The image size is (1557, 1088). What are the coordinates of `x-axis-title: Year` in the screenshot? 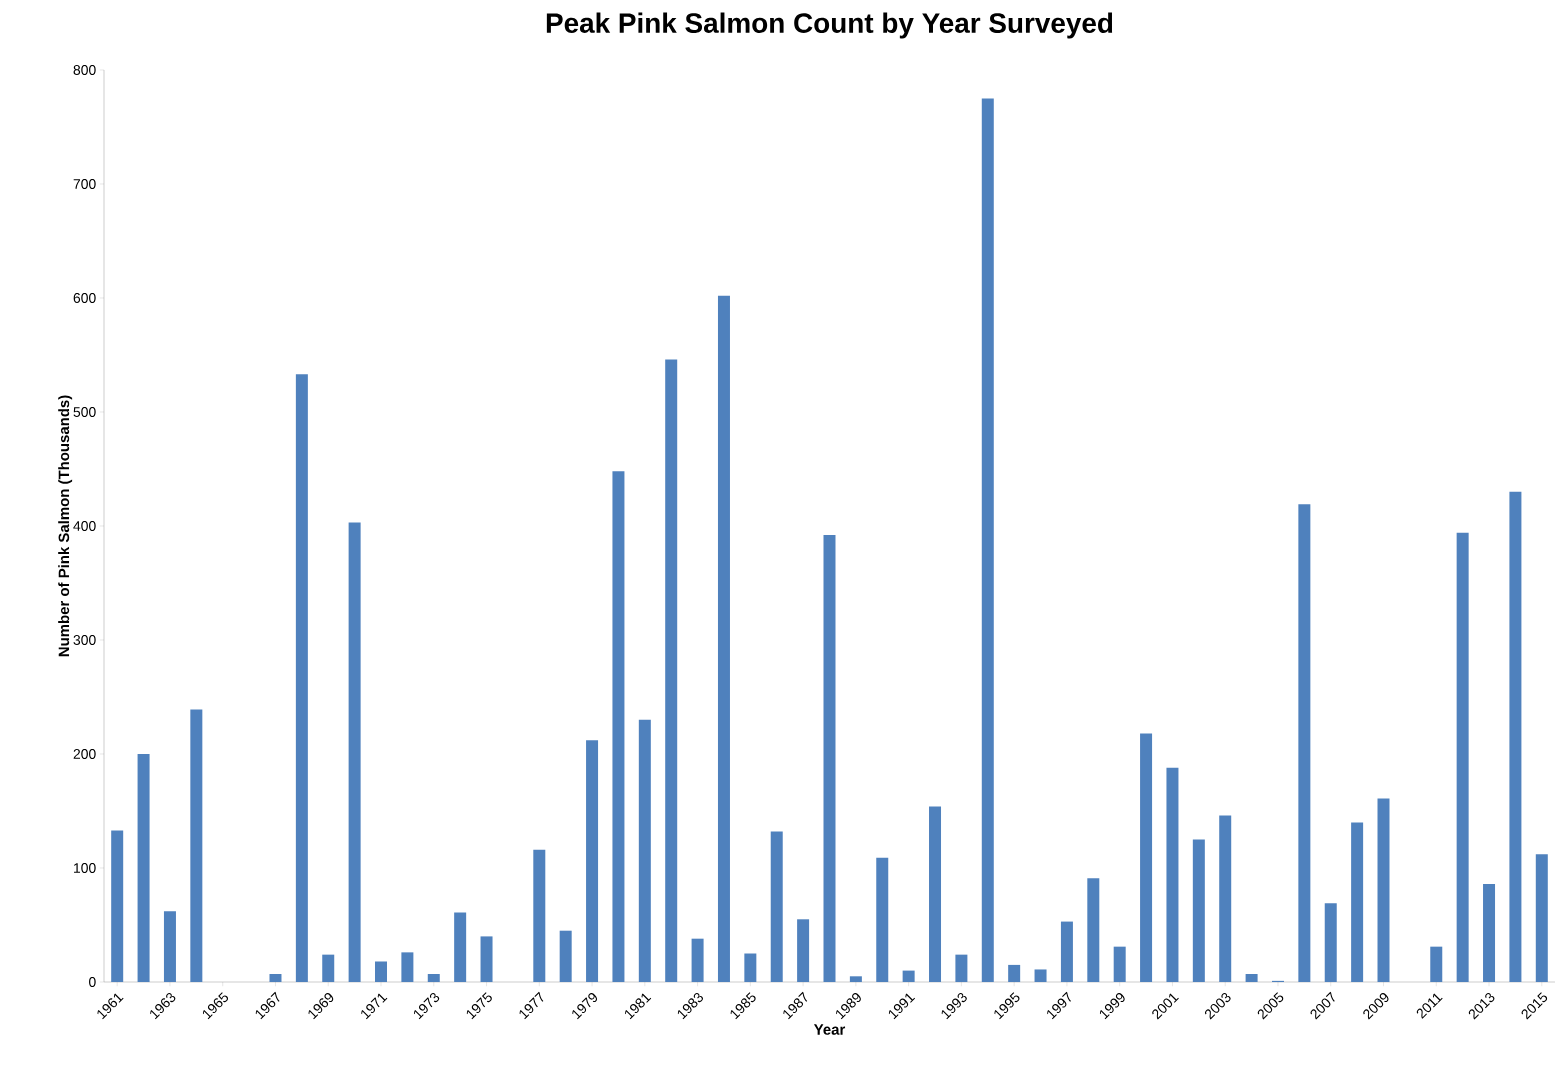 It's located at (829, 1029).